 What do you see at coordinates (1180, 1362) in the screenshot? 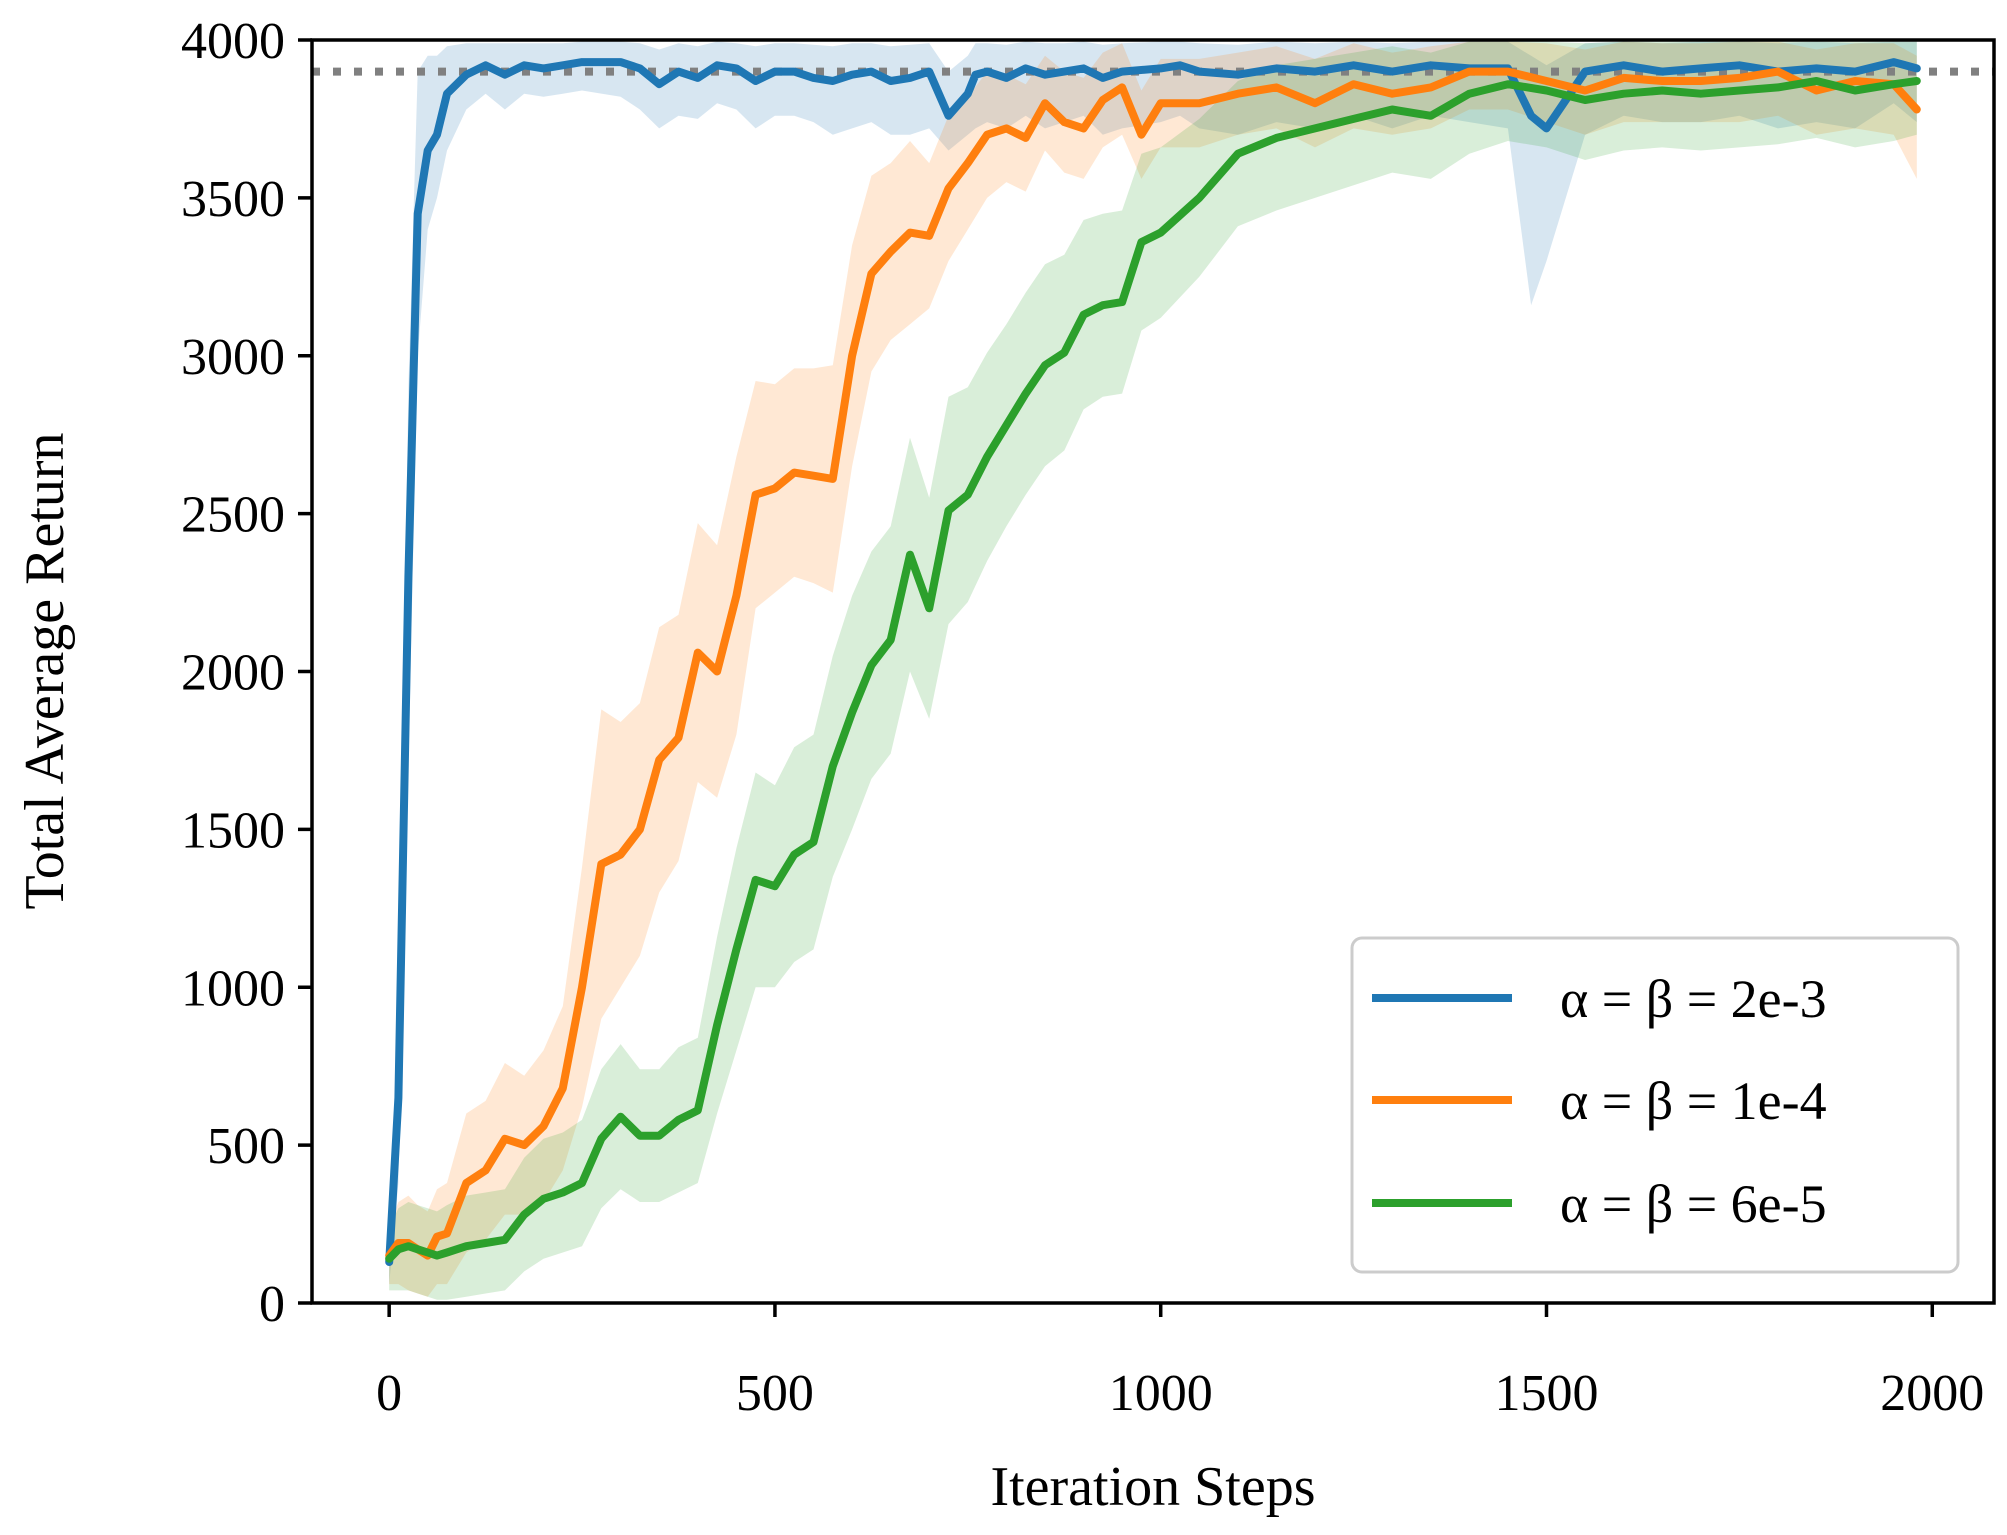
I see `x-axis-ticks: 0 500 1000 1500 2000` at bounding box center [1180, 1362].